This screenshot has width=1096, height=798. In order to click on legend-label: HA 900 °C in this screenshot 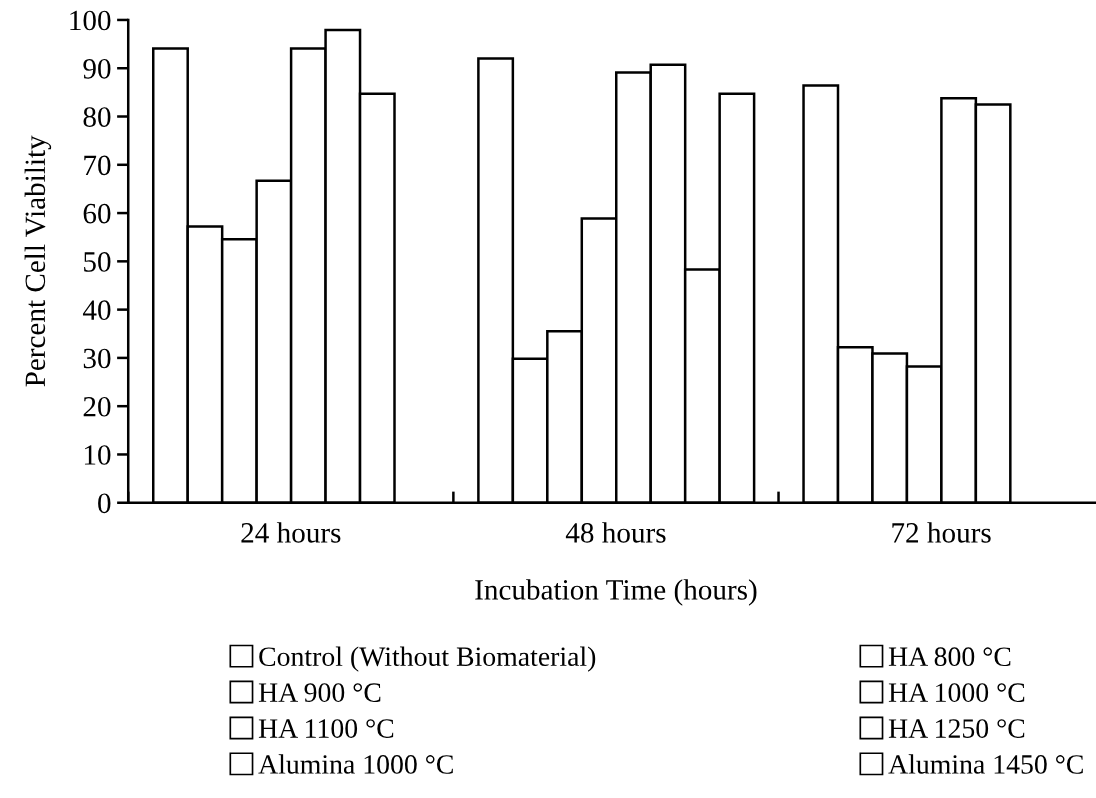, I will do `click(319, 692)`.